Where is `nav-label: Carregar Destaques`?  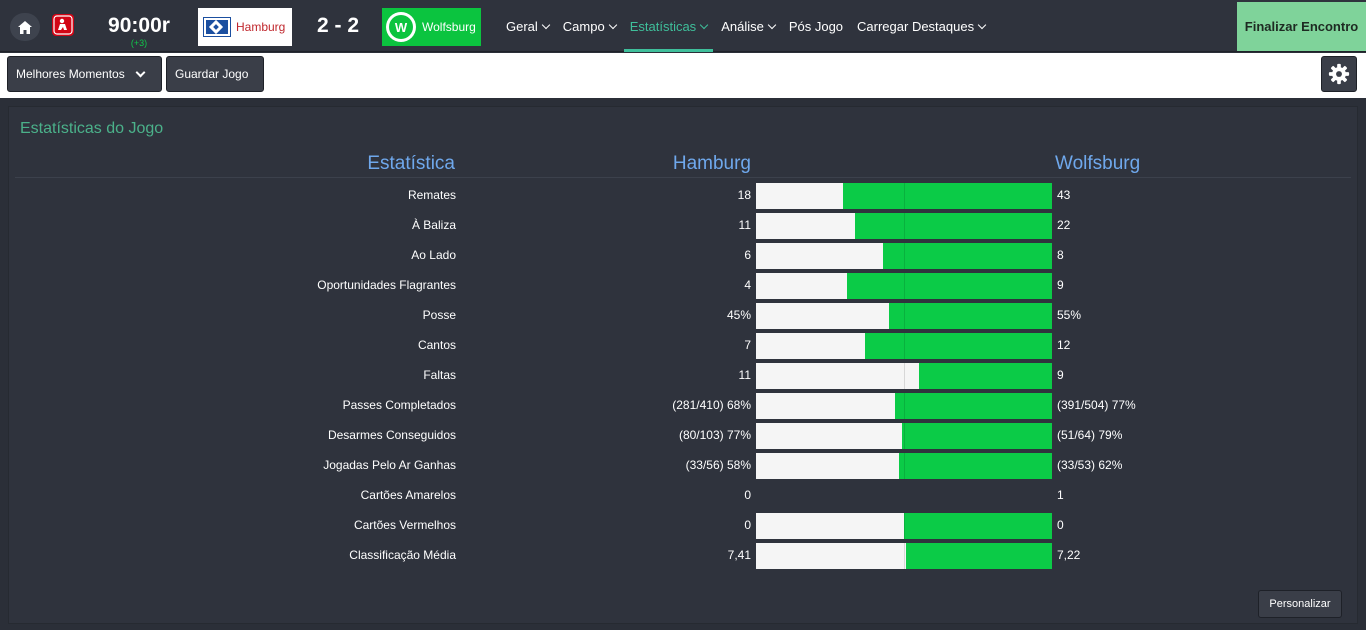
nav-label: Carregar Destaques is located at coordinates (916, 26).